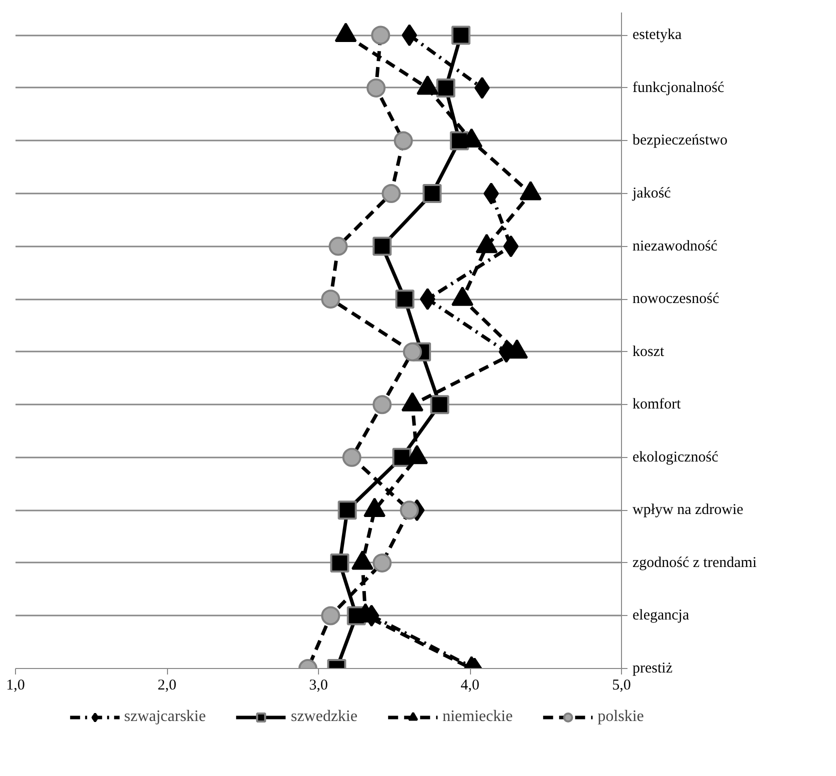  I want to click on y-tick-label: funkcjonalność, so click(678, 88).